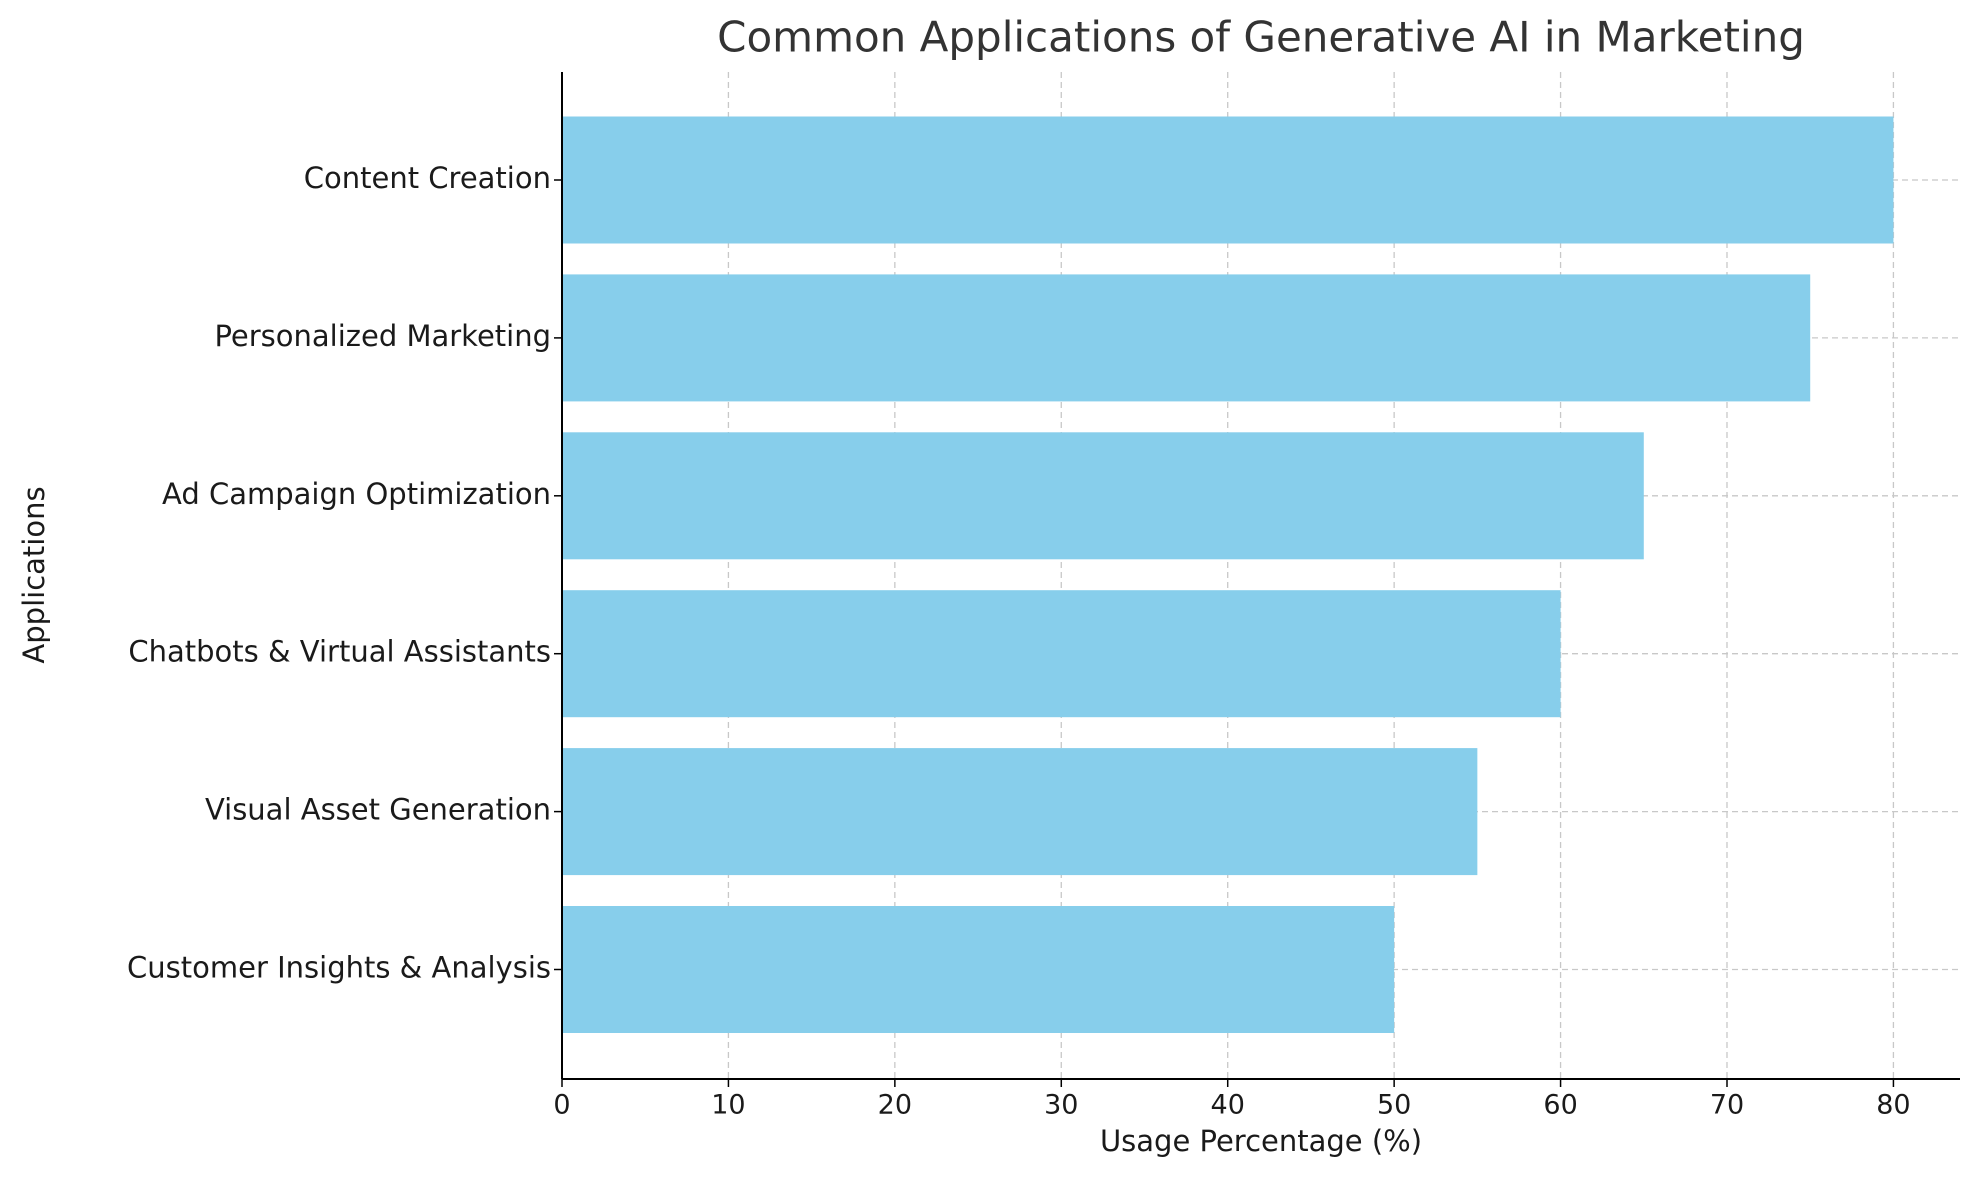 The image size is (1979, 1180). I want to click on y-tick-label: Customer Insights & Analysis, so click(339, 968).